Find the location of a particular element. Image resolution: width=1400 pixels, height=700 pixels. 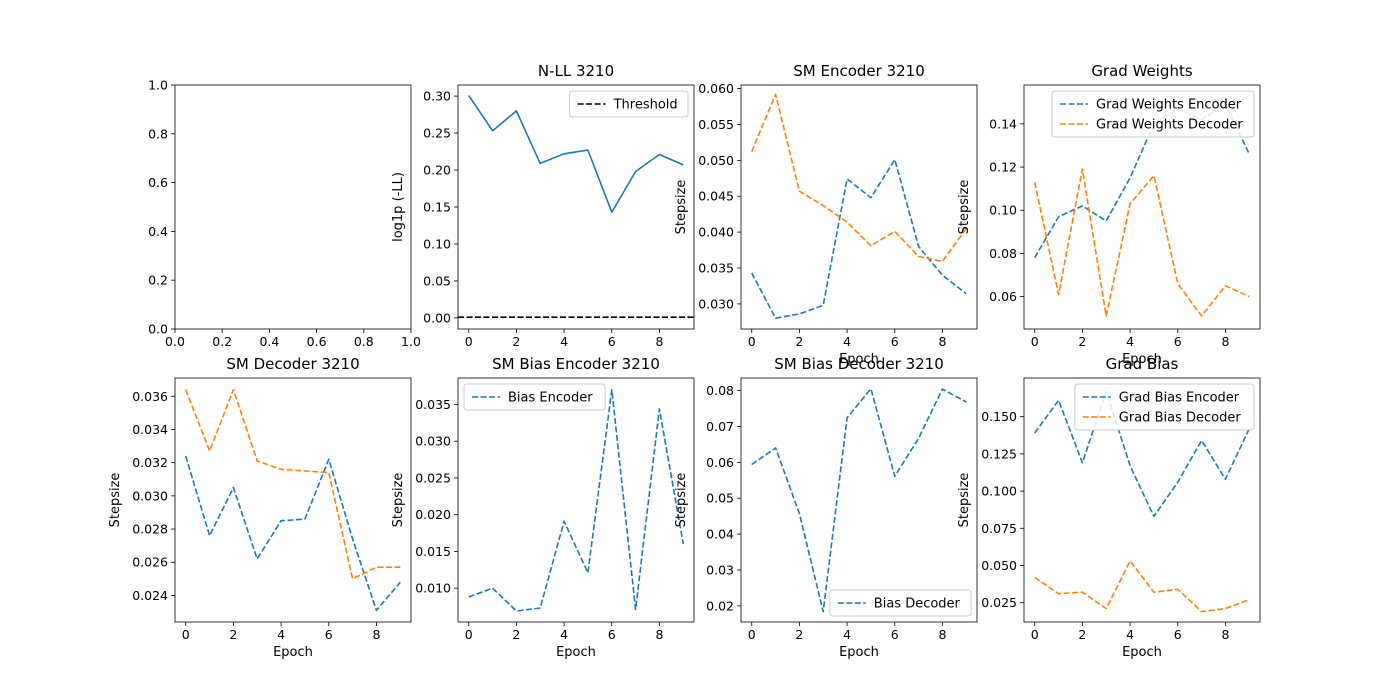

legend-label: Bias Decoder is located at coordinates (917, 604).